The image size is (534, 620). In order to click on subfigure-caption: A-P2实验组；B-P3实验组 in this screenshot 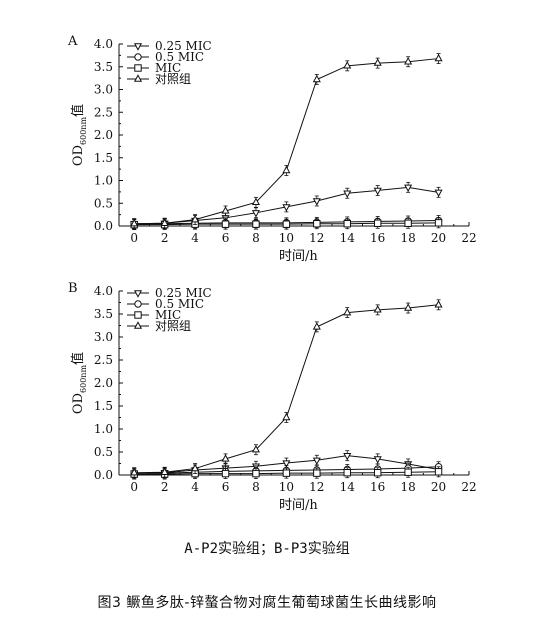, I will do `click(267, 549)`.